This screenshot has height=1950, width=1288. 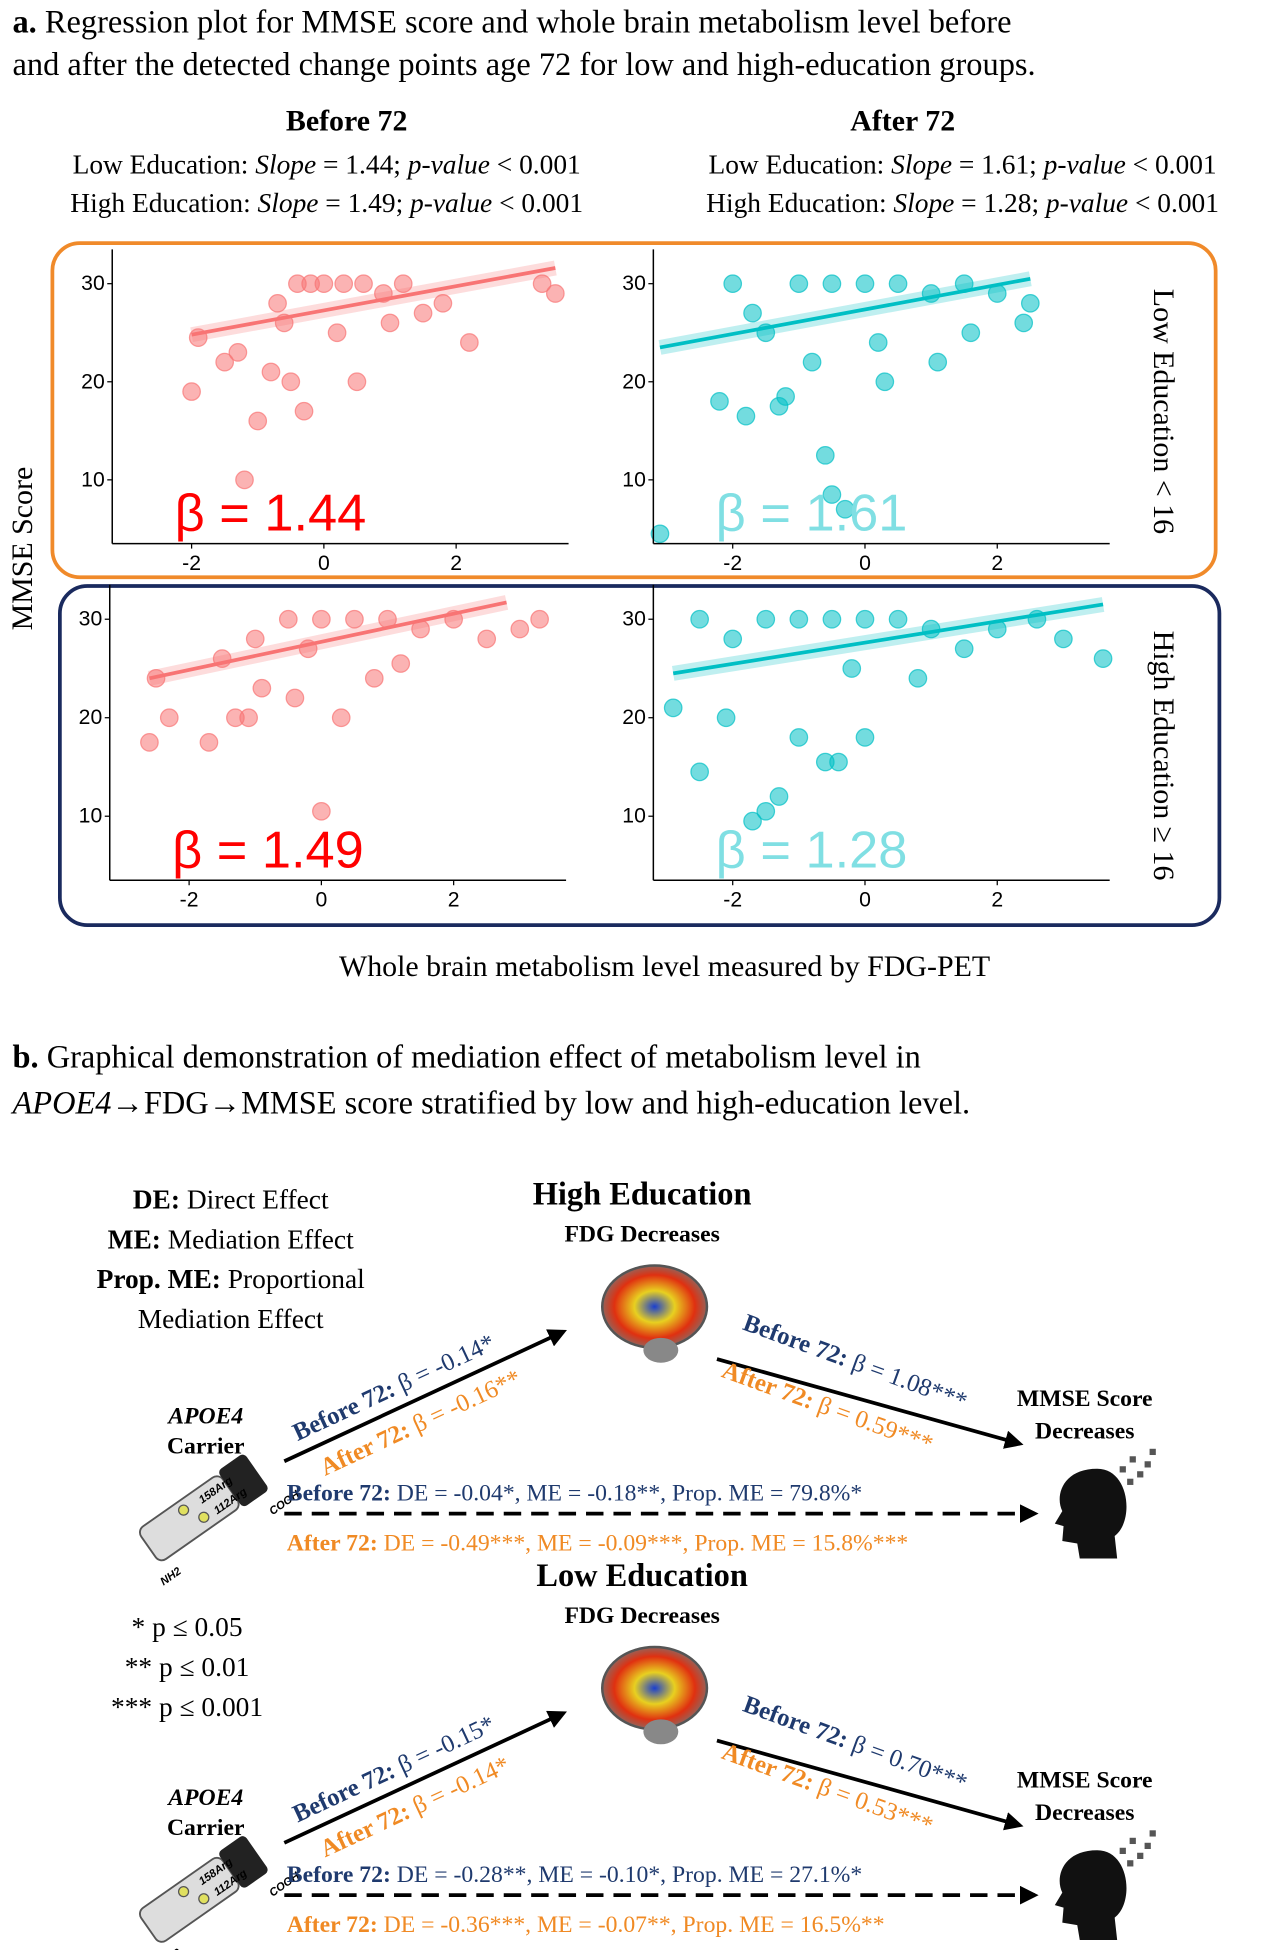 What do you see at coordinates (362, 165) in the screenshot?
I see `stats-segment: = 1.44;` at bounding box center [362, 165].